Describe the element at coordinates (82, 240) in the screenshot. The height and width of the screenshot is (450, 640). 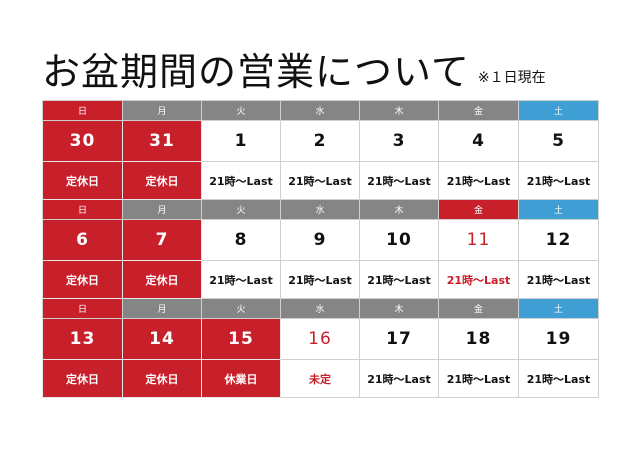
I see `date-cell: 6` at that location.